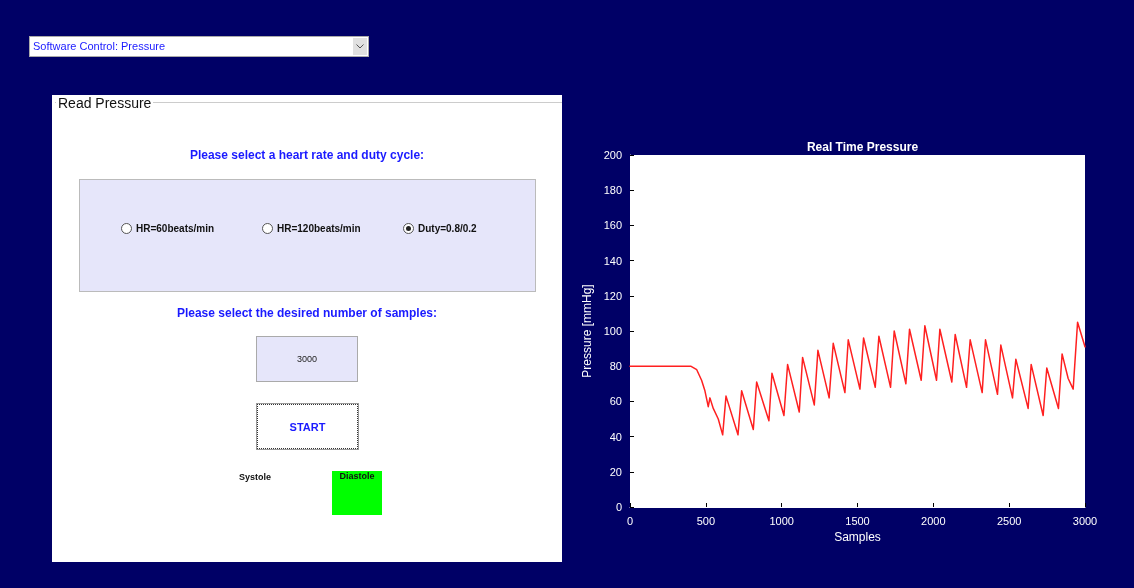 The width and height of the screenshot is (1134, 588). Describe the element at coordinates (612, 225) in the screenshot. I see `y-tick-label: 160` at that location.